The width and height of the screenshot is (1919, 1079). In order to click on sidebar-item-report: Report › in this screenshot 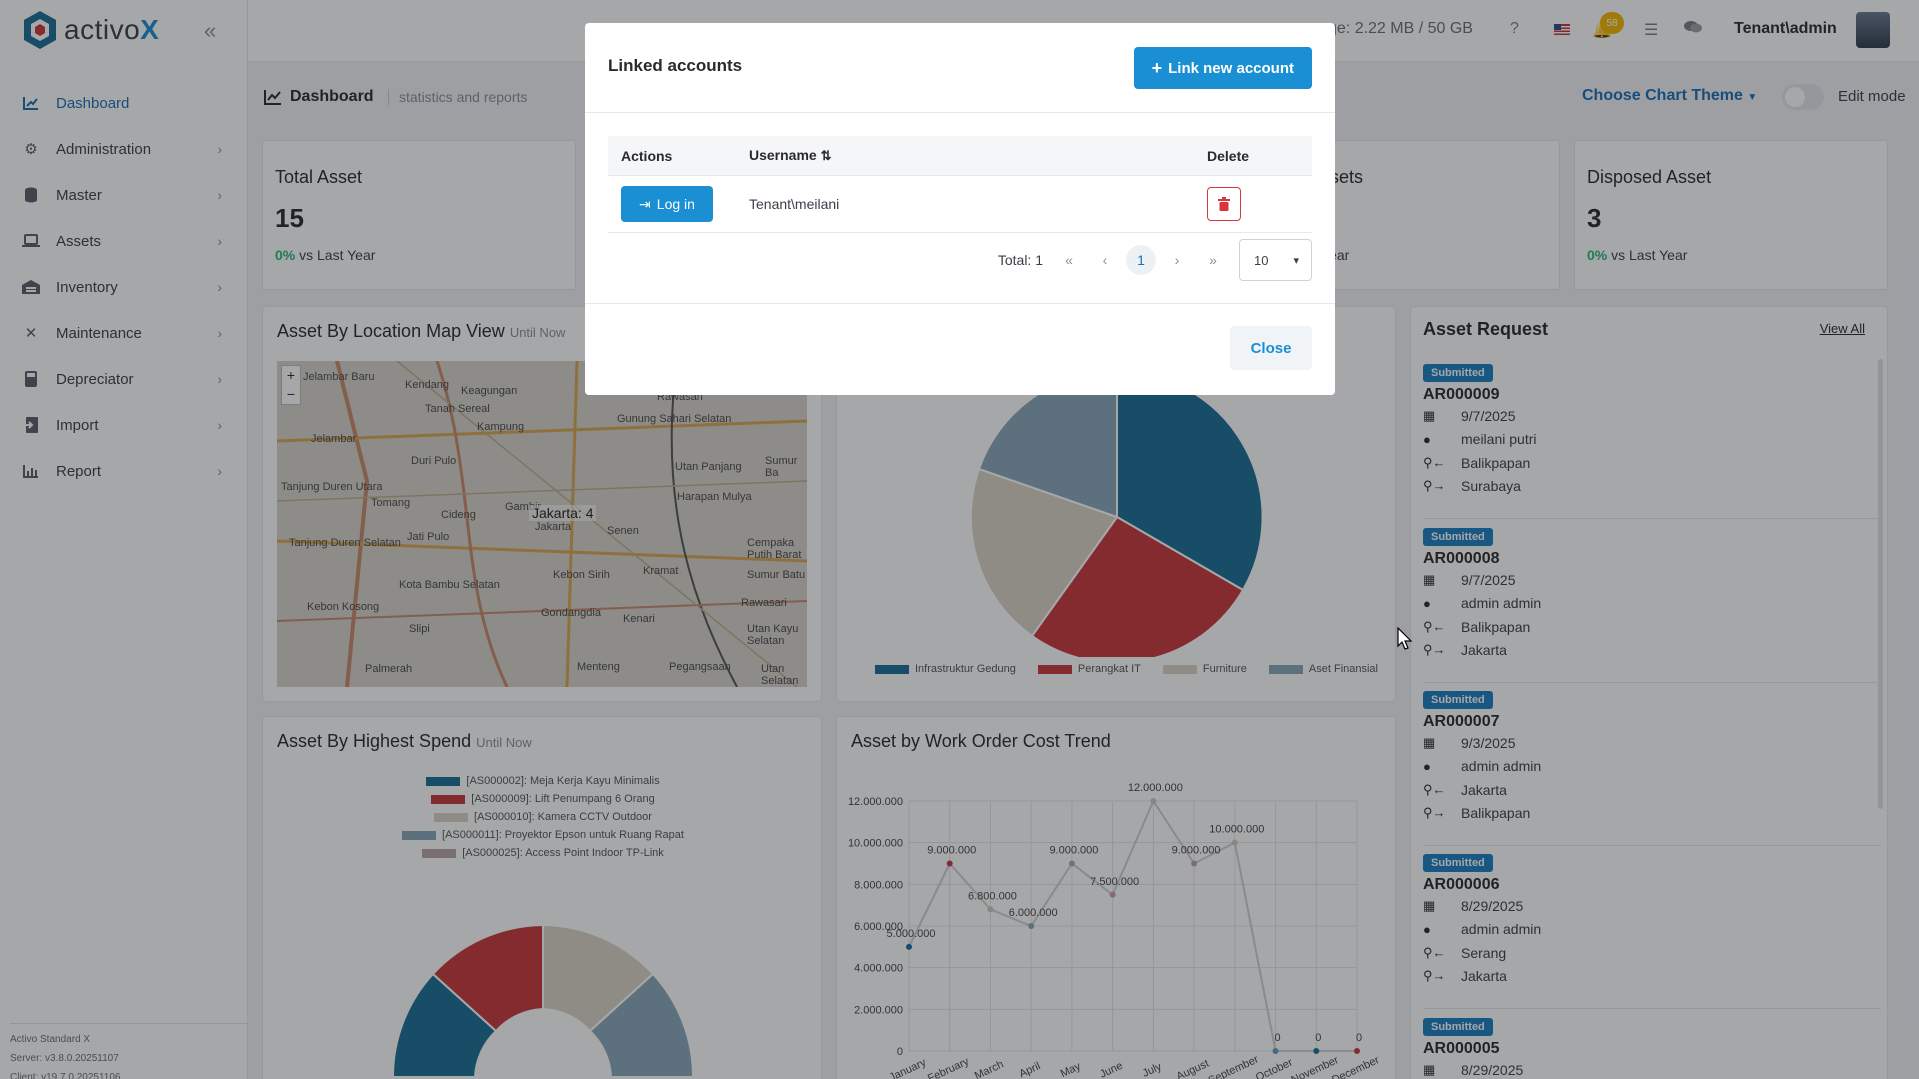, I will do `click(124, 471)`.